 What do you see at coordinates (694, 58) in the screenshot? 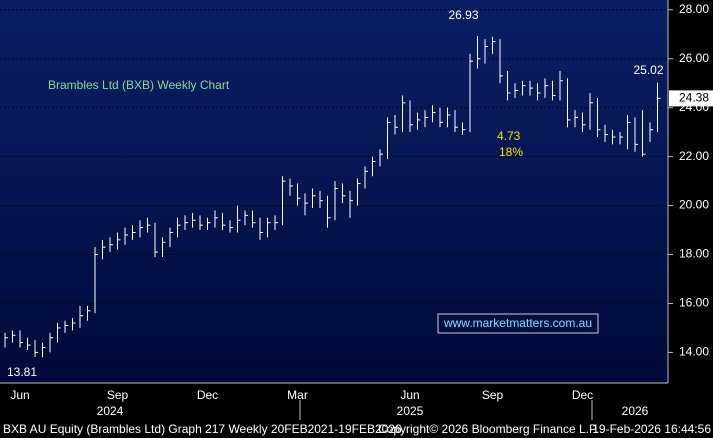
I see `y-tick-label: 26.00` at bounding box center [694, 58].